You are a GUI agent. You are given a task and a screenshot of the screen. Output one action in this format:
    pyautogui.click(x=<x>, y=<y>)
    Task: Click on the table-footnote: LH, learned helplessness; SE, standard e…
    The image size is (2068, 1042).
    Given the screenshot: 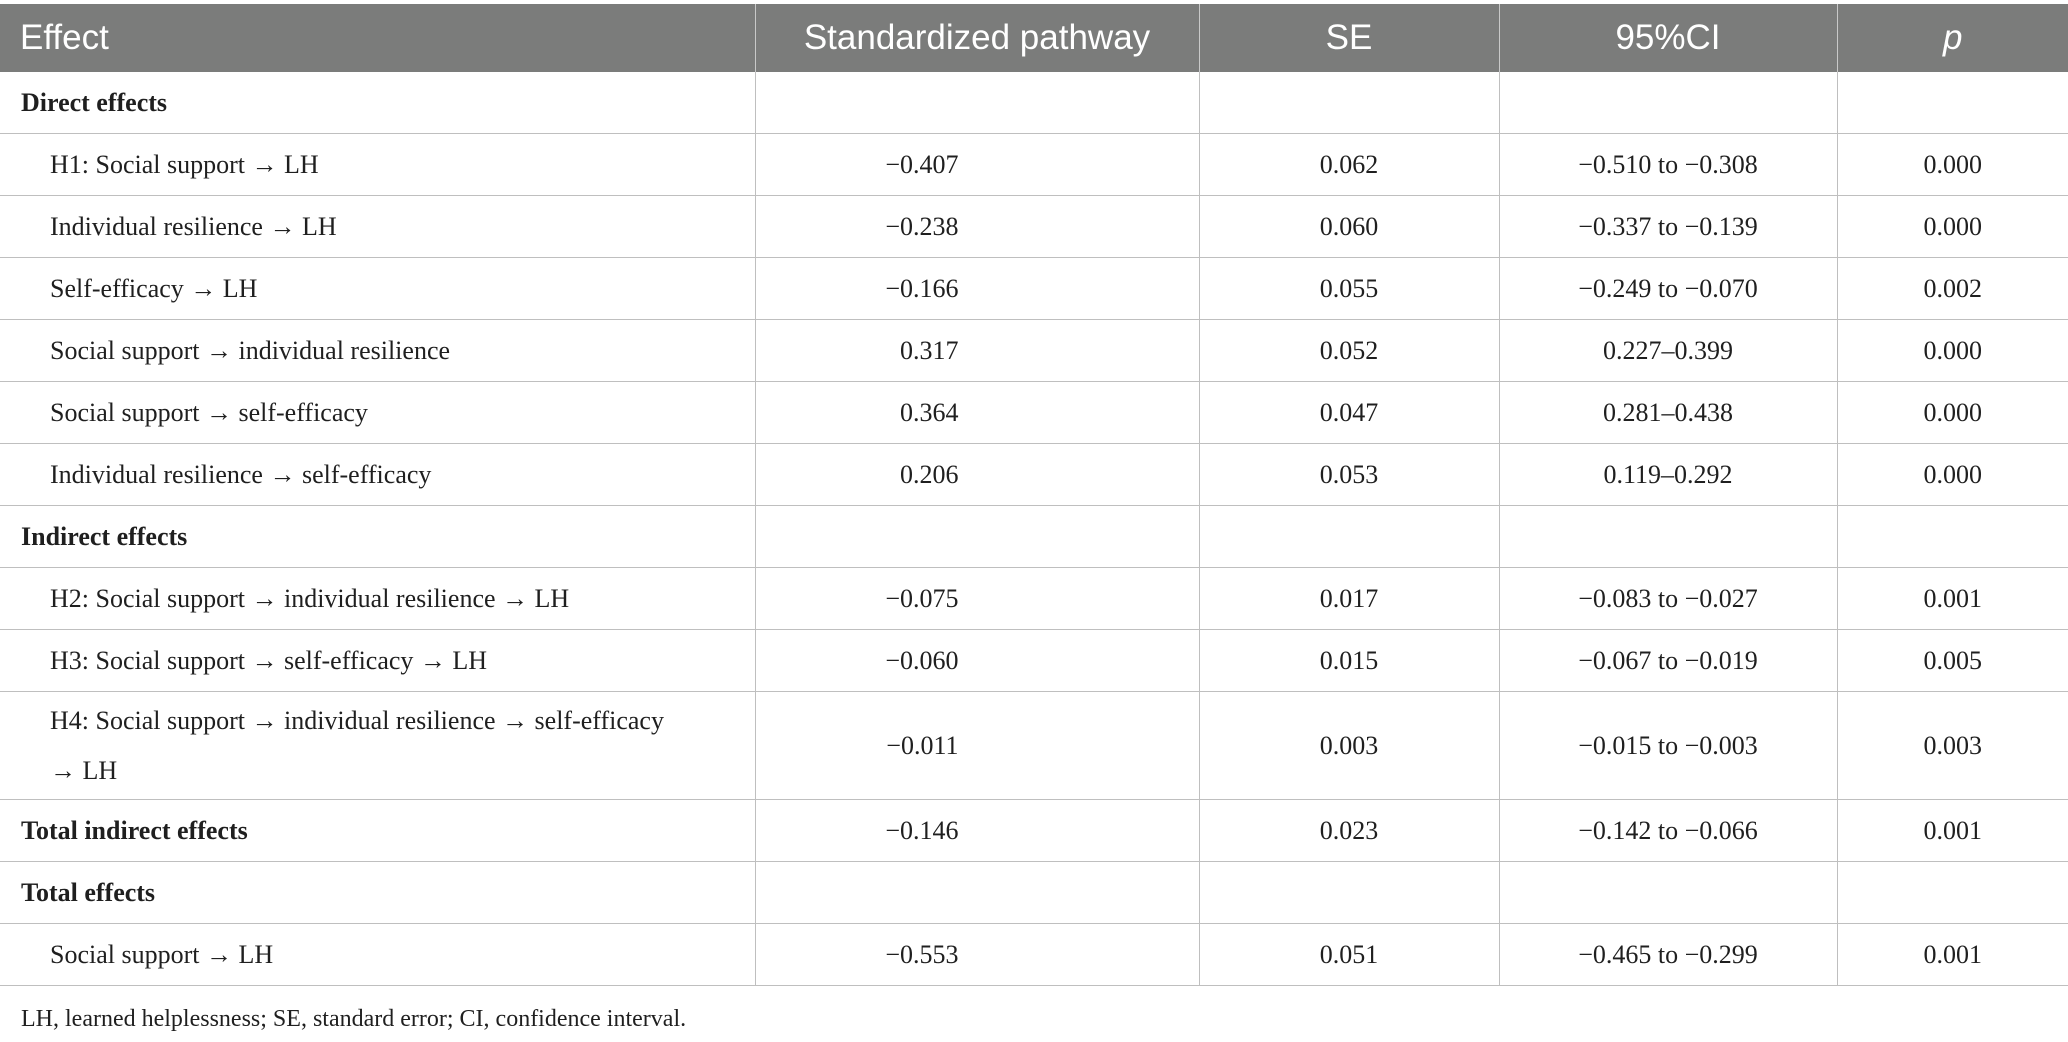 What is the action you would take?
    pyautogui.click(x=354, y=1019)
    